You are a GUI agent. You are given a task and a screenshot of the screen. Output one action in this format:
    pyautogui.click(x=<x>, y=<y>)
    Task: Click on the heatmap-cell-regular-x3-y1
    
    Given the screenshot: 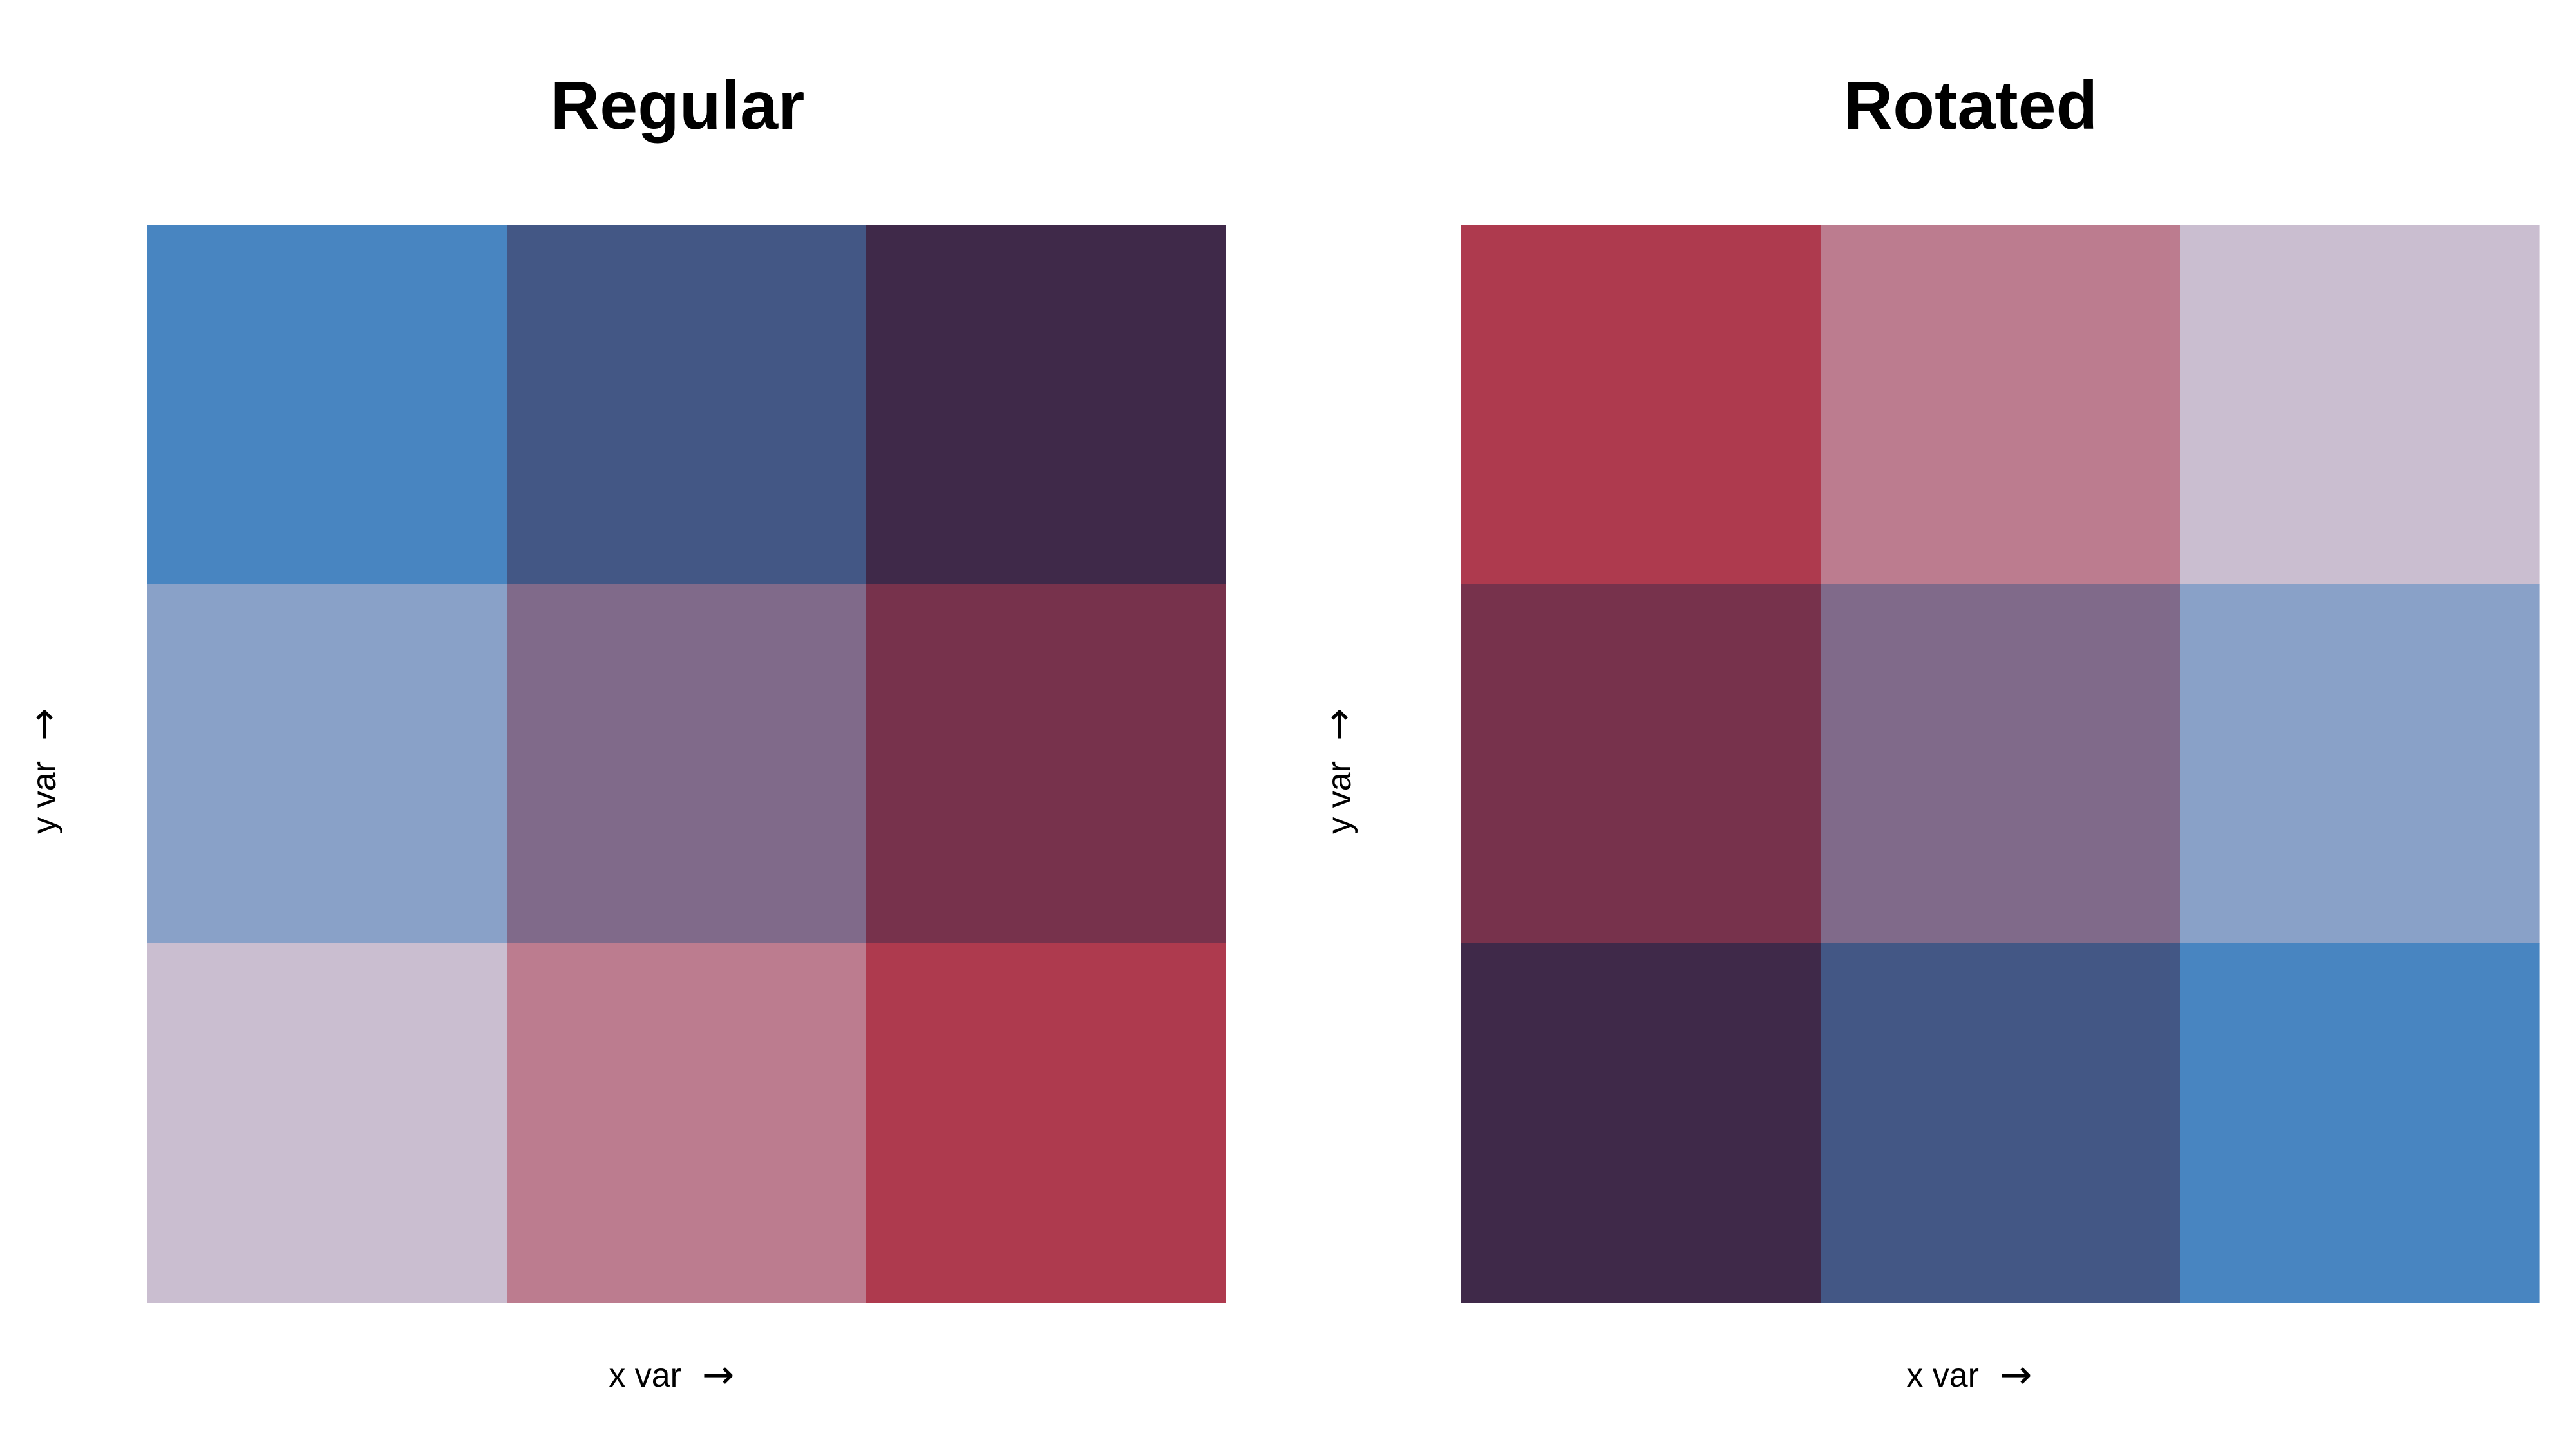 What is the action you would take?
    pyautogui.click(x=1046, y=1123)
    